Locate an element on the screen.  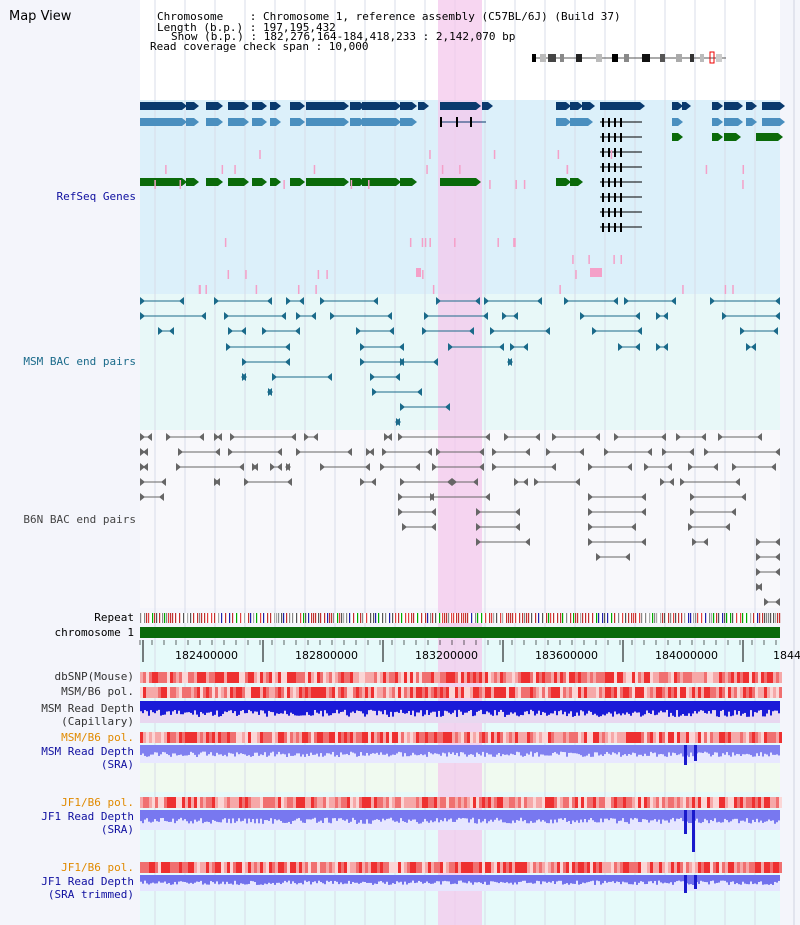
msm-depth-cap-label-2: (Capillary) is located at coordinates (97, 721).